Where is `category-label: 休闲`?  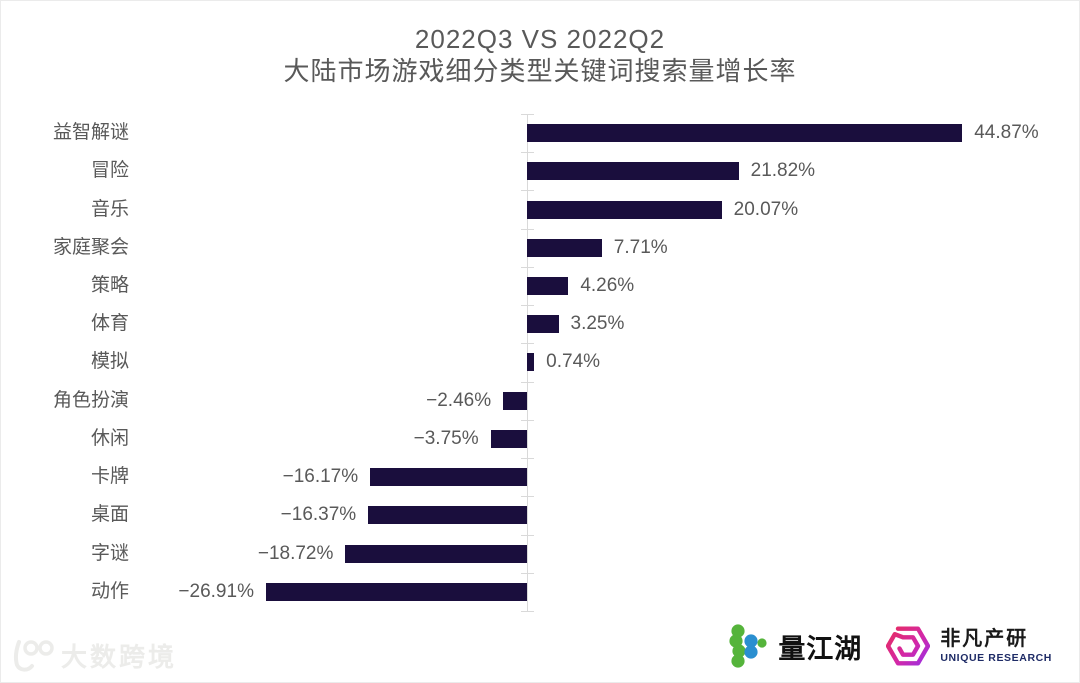 category-label: 休闲 is located at coordinates (109, 438).